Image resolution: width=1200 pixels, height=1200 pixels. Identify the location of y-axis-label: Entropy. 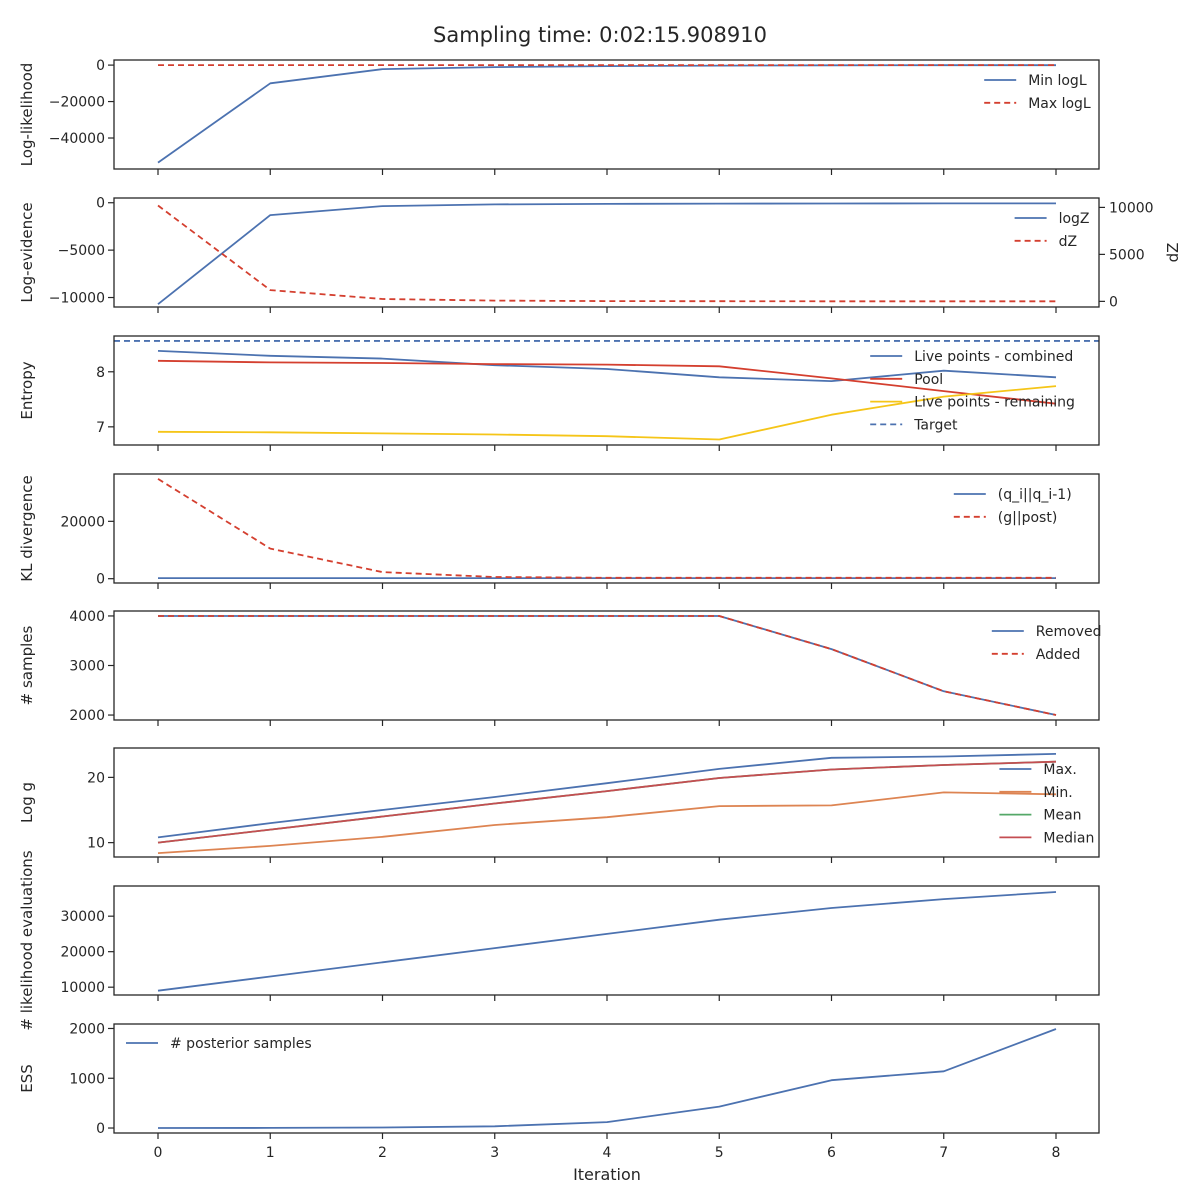
(27, 390).